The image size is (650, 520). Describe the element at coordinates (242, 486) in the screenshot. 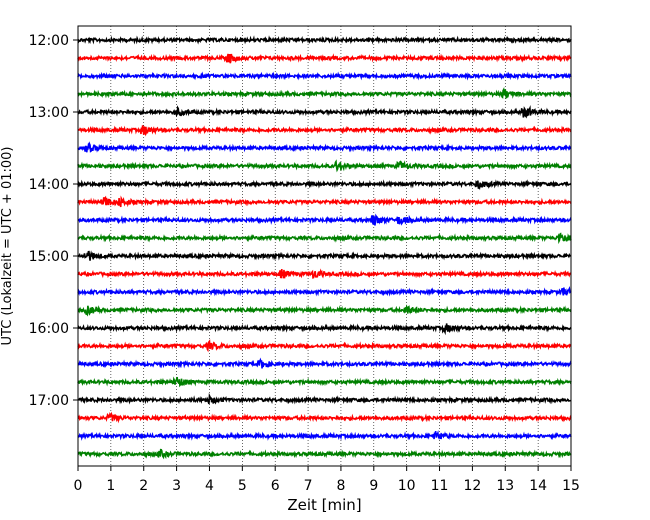

I see `x-tick-label: 5` at that location.